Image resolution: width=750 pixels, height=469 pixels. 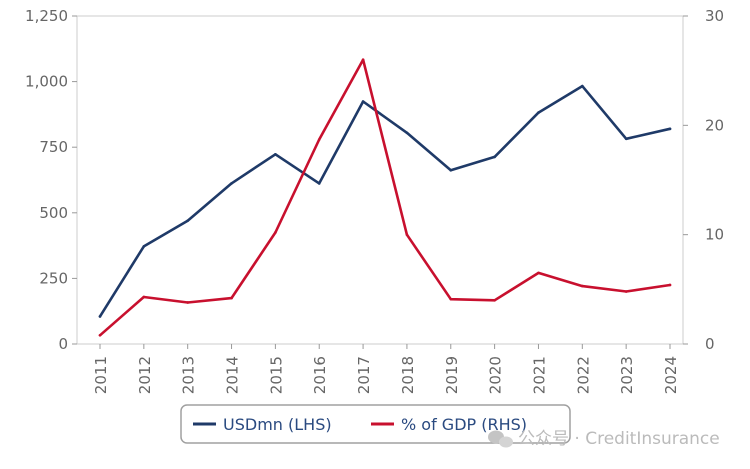 What do you see at coordinates (364, 375) in the screenshot?
I see `x-tick-label: 2017` at bounding box center [364, 375].